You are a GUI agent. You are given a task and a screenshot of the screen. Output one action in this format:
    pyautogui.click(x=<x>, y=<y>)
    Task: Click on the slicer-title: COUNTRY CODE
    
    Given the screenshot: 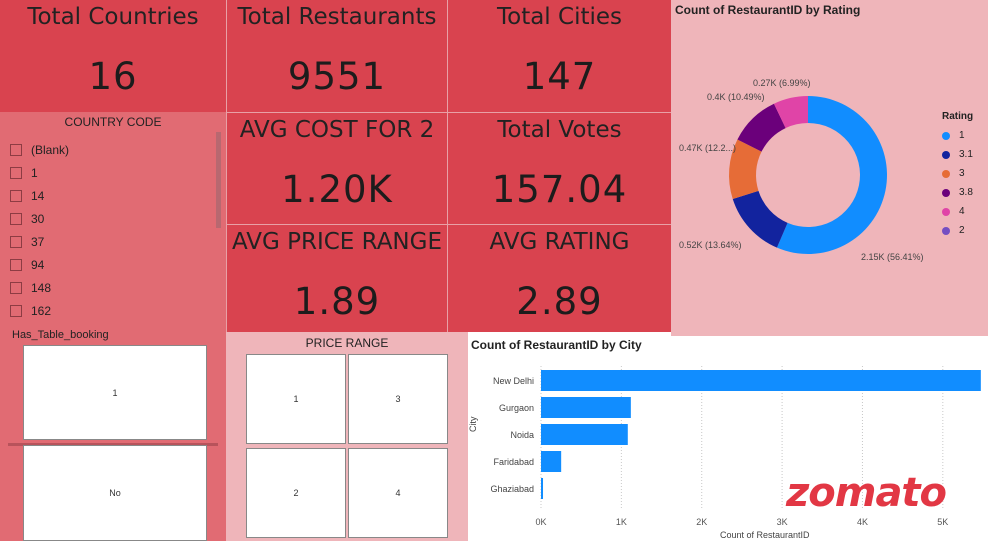 What is the action you would take?
    pyautogui.click(x=113, y=122)
    